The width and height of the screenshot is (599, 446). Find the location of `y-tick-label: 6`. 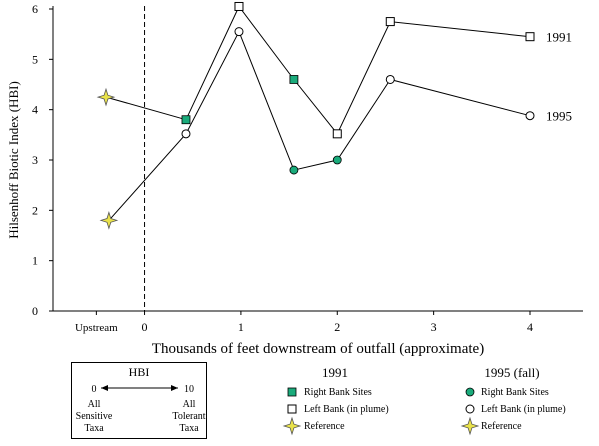

y-tick-label: 6 is located at coordinates (35, 9).